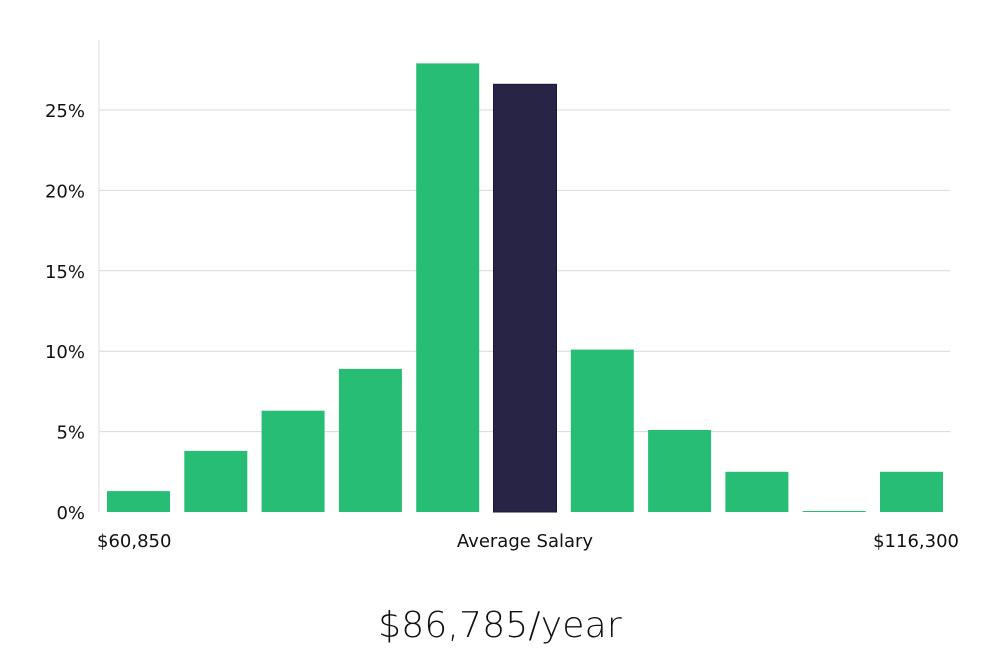 This screenshot has height=660, width=1000. Describe the element at coordinates (500, 625) in the screenshot. I see `average-salary-value: $86,785/year` at that location.